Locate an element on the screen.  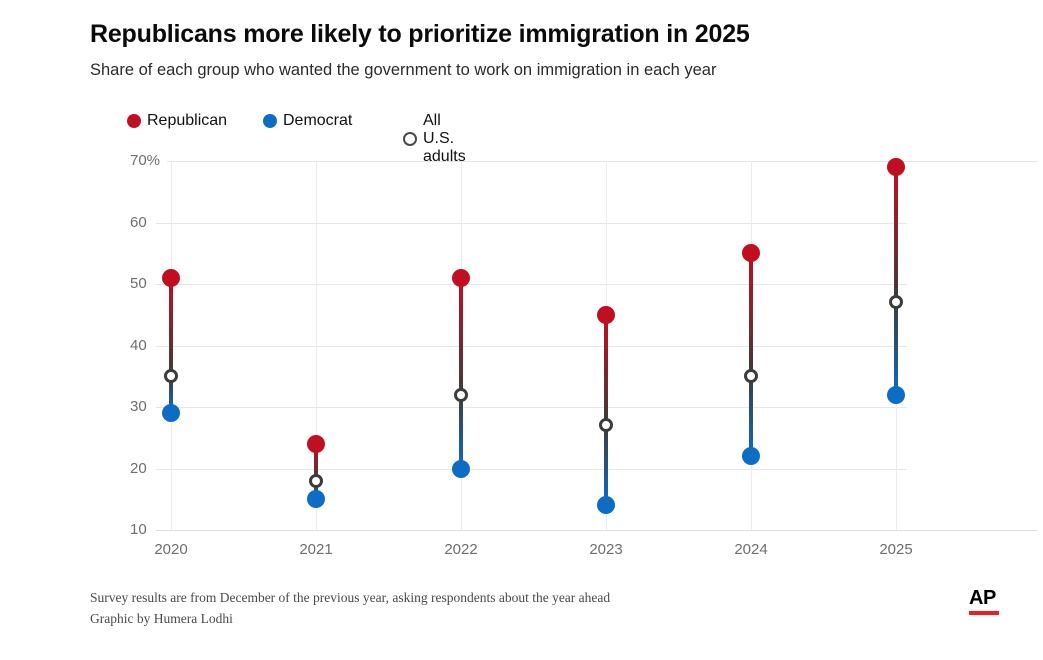
all-adults-point-2020 is located at coordinates (171, 376).